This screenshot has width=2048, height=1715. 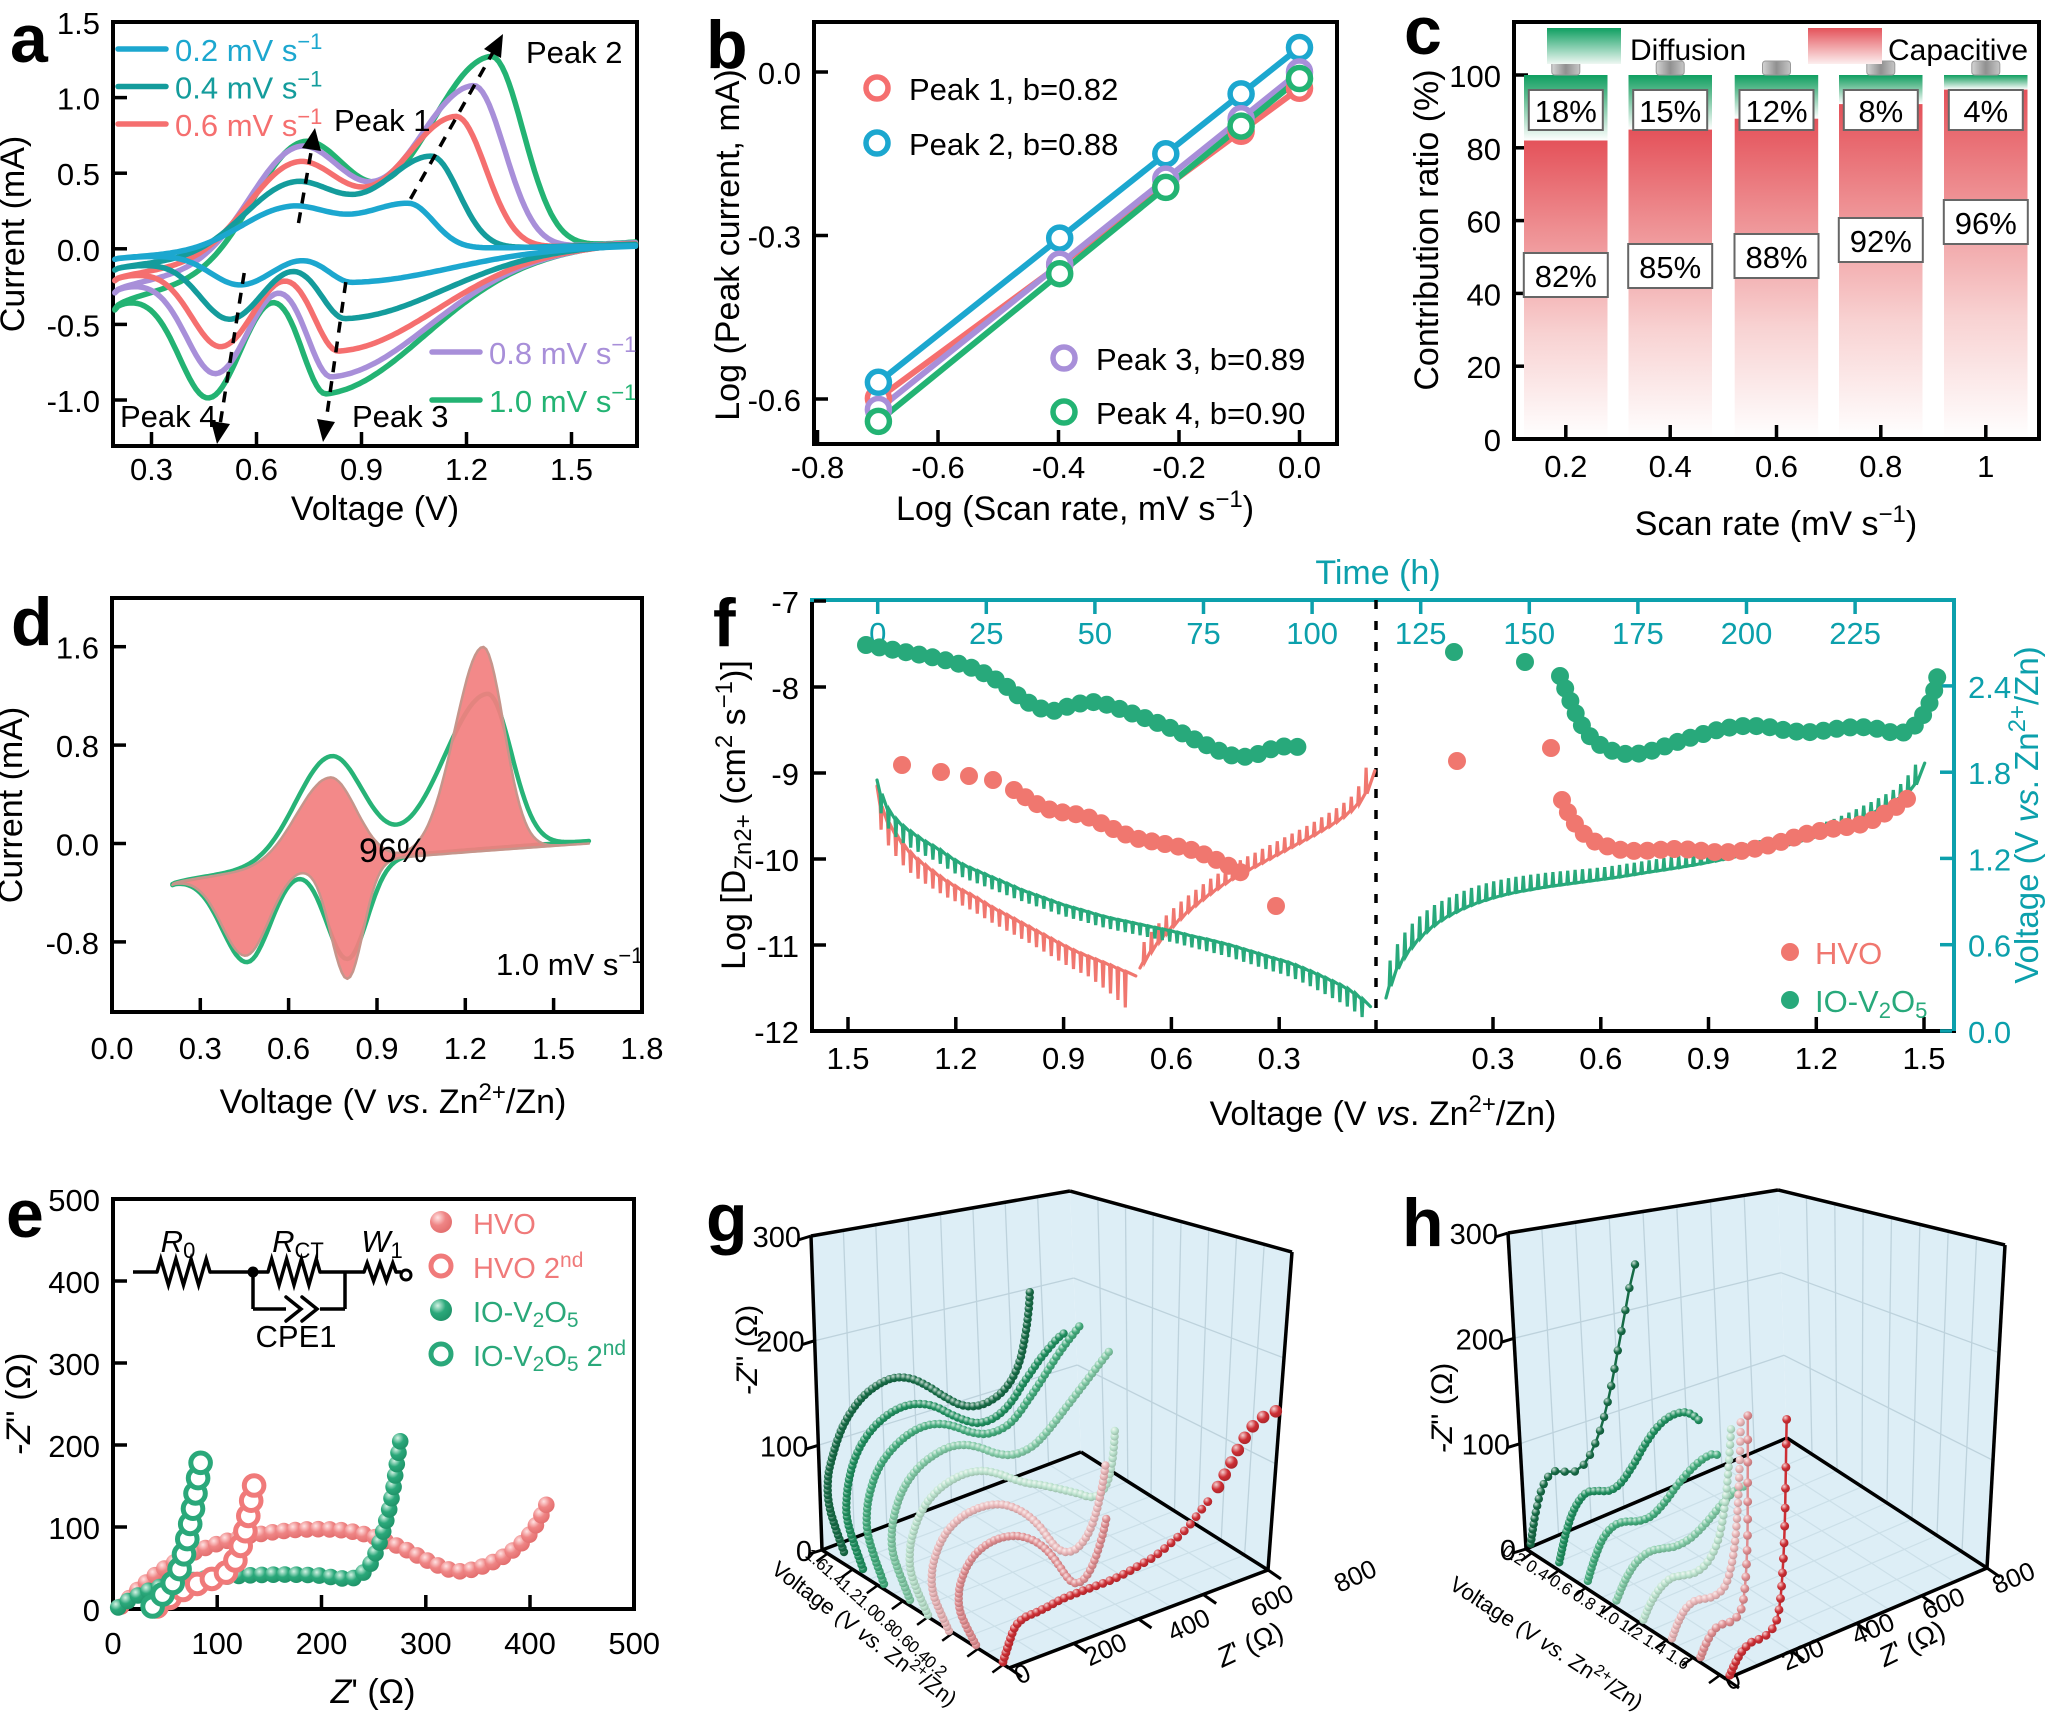 What do you see at coordinates (1427, 229) in the screenshot?
I see `svg-text: Contribution ratio (%)` at bounding box center [1427, 229].